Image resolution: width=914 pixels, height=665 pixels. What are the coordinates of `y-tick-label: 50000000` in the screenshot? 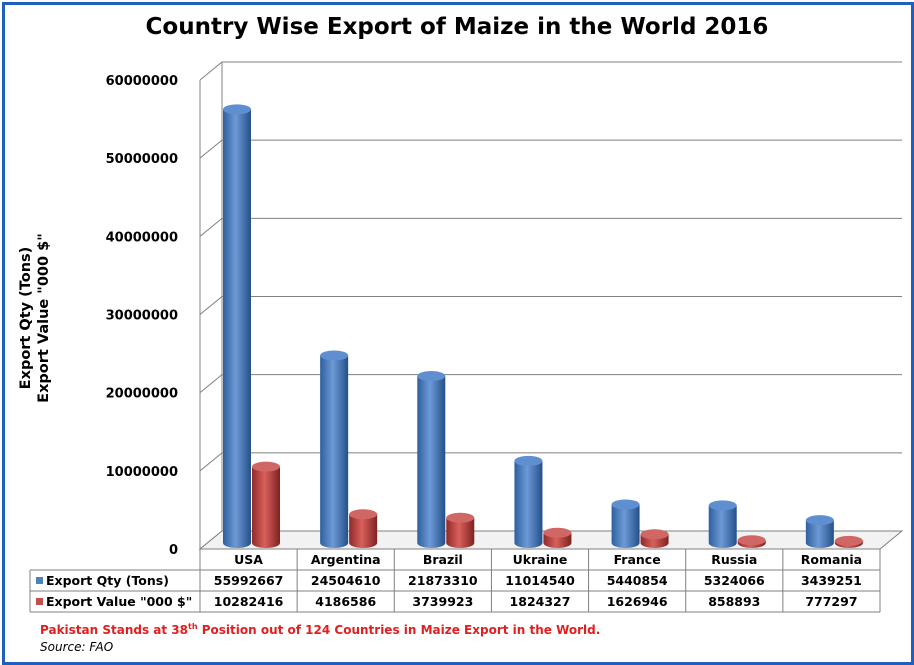 It's located at (142, 159).